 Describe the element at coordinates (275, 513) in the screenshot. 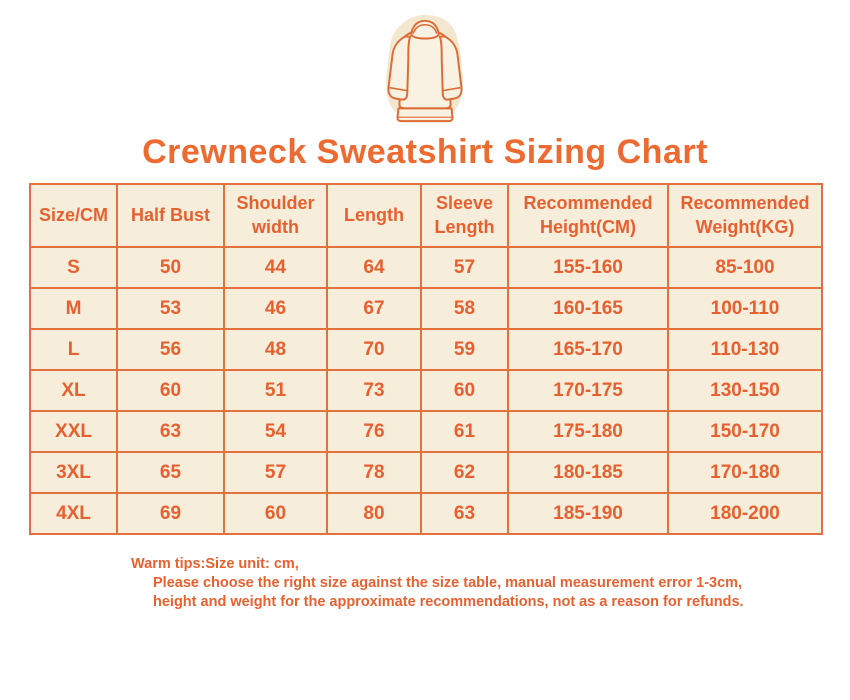

I see `shoulder-width-cell: 60` at that location.